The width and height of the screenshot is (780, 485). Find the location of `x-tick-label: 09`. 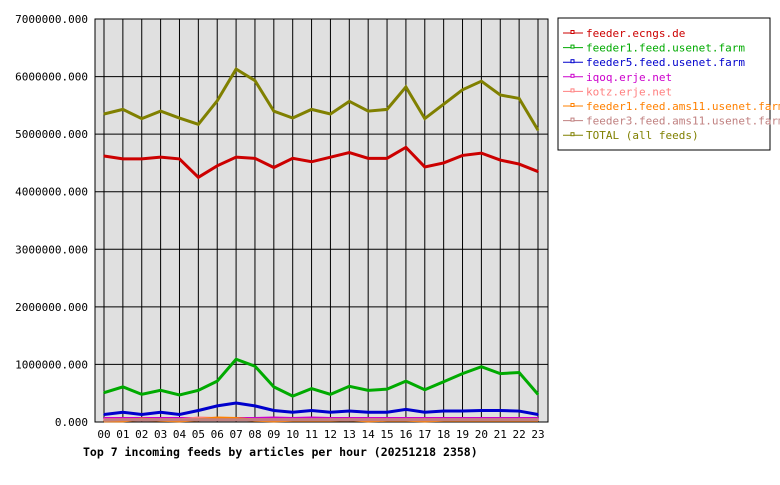

x-tick-label: 09 is located at coordinates (273, 434).